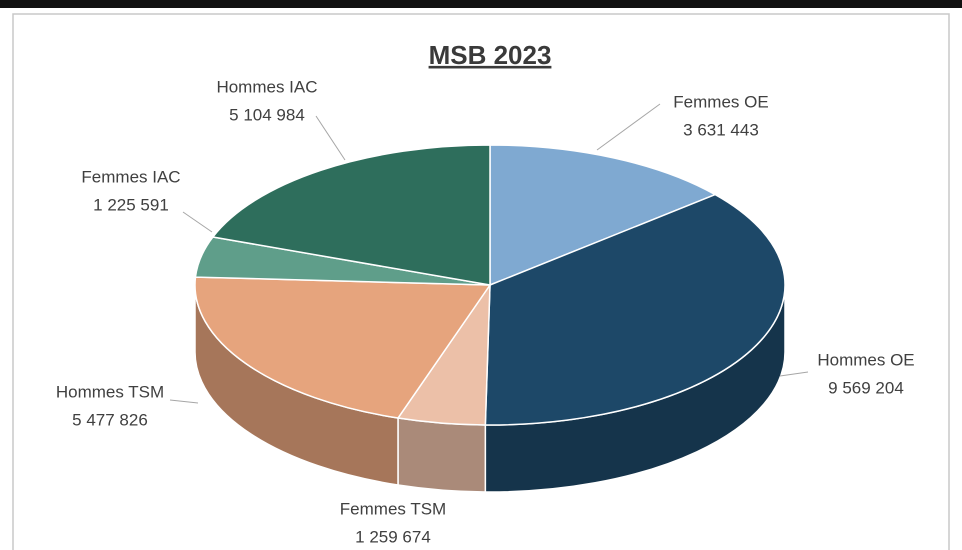 This screenshot has height=550, width=962. Describe the element at coordinates (442, 455) in the screenshot. I see `slice-side` at that location.